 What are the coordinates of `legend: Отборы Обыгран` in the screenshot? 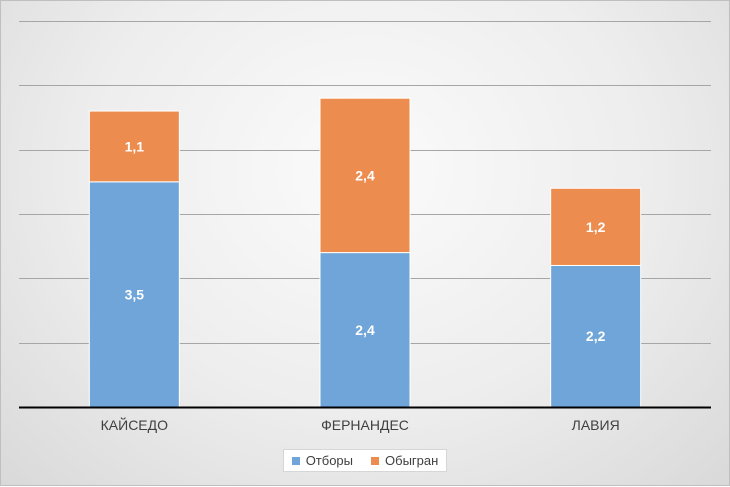 It's located at (365, 460).